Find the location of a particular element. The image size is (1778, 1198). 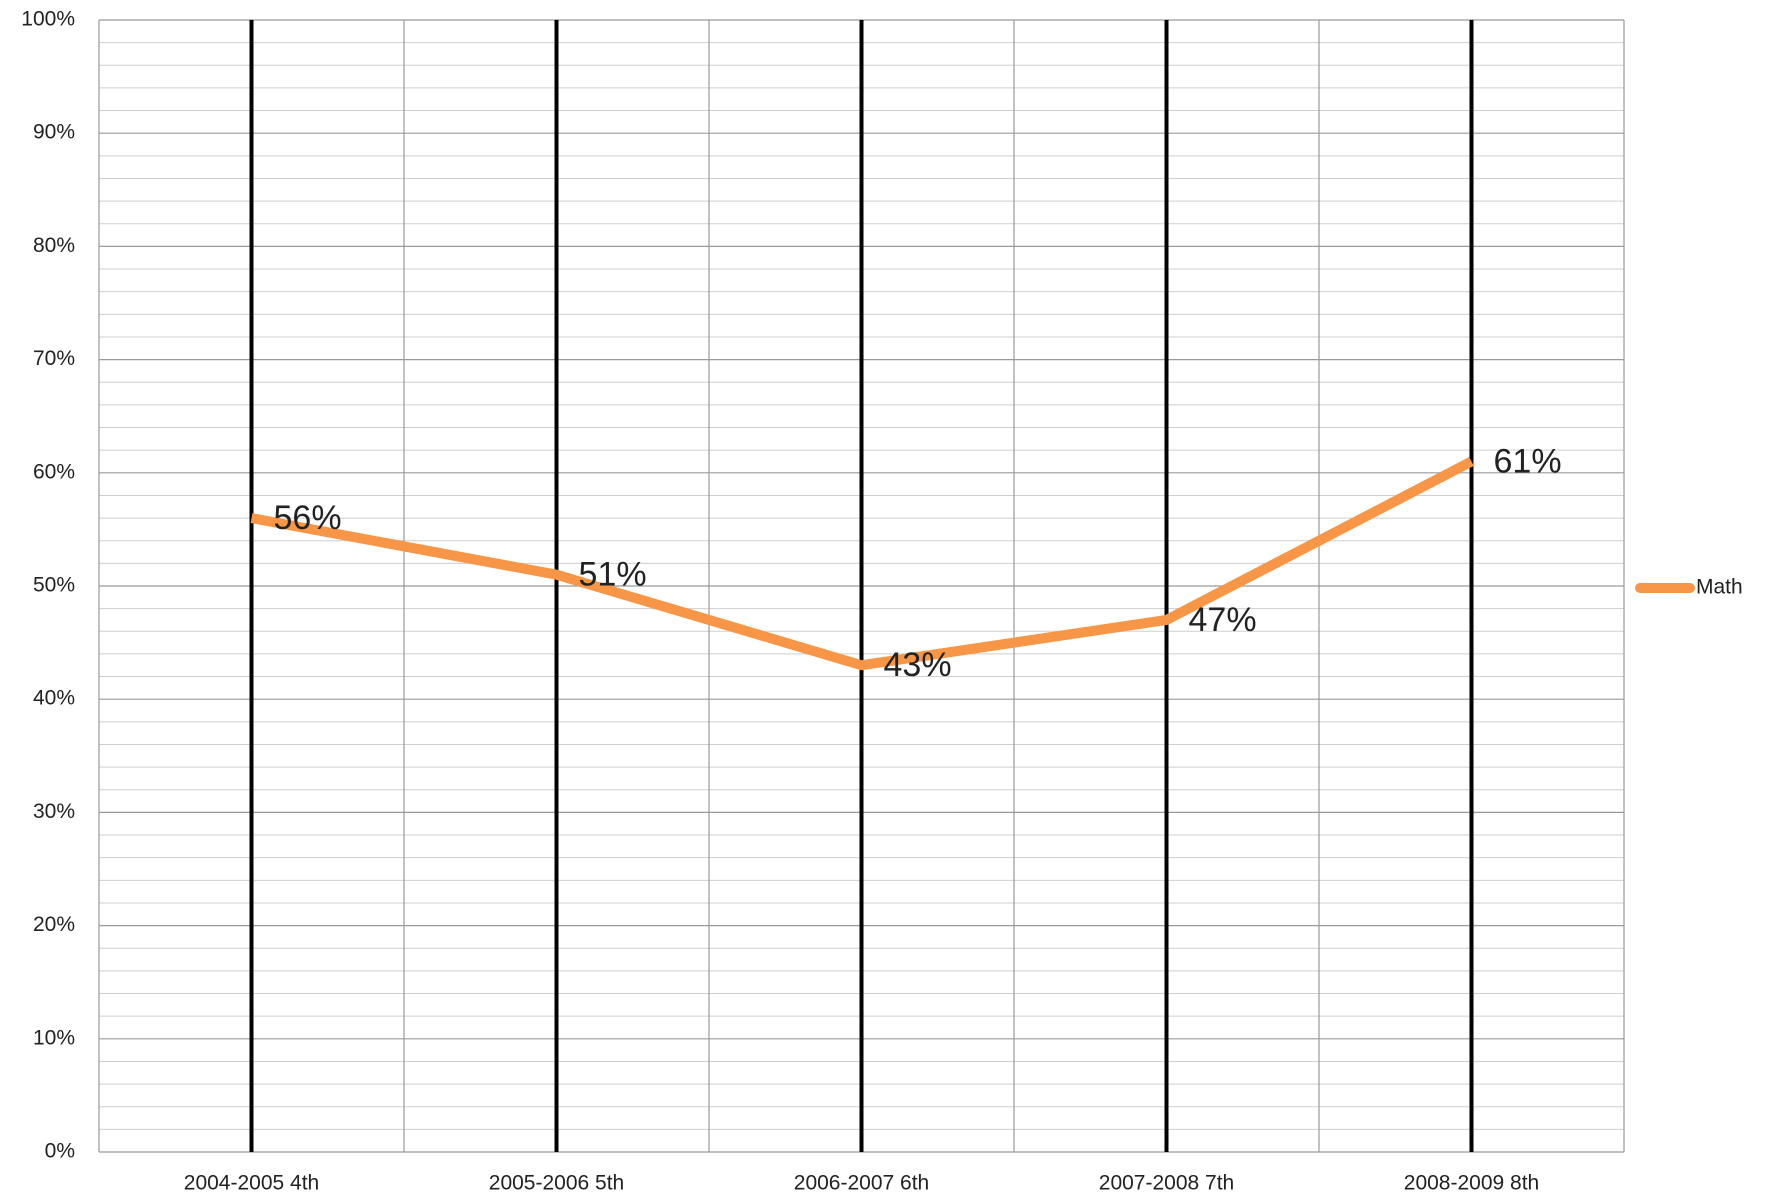

y-tick-label: 30% is located at coordinates (54, 811).